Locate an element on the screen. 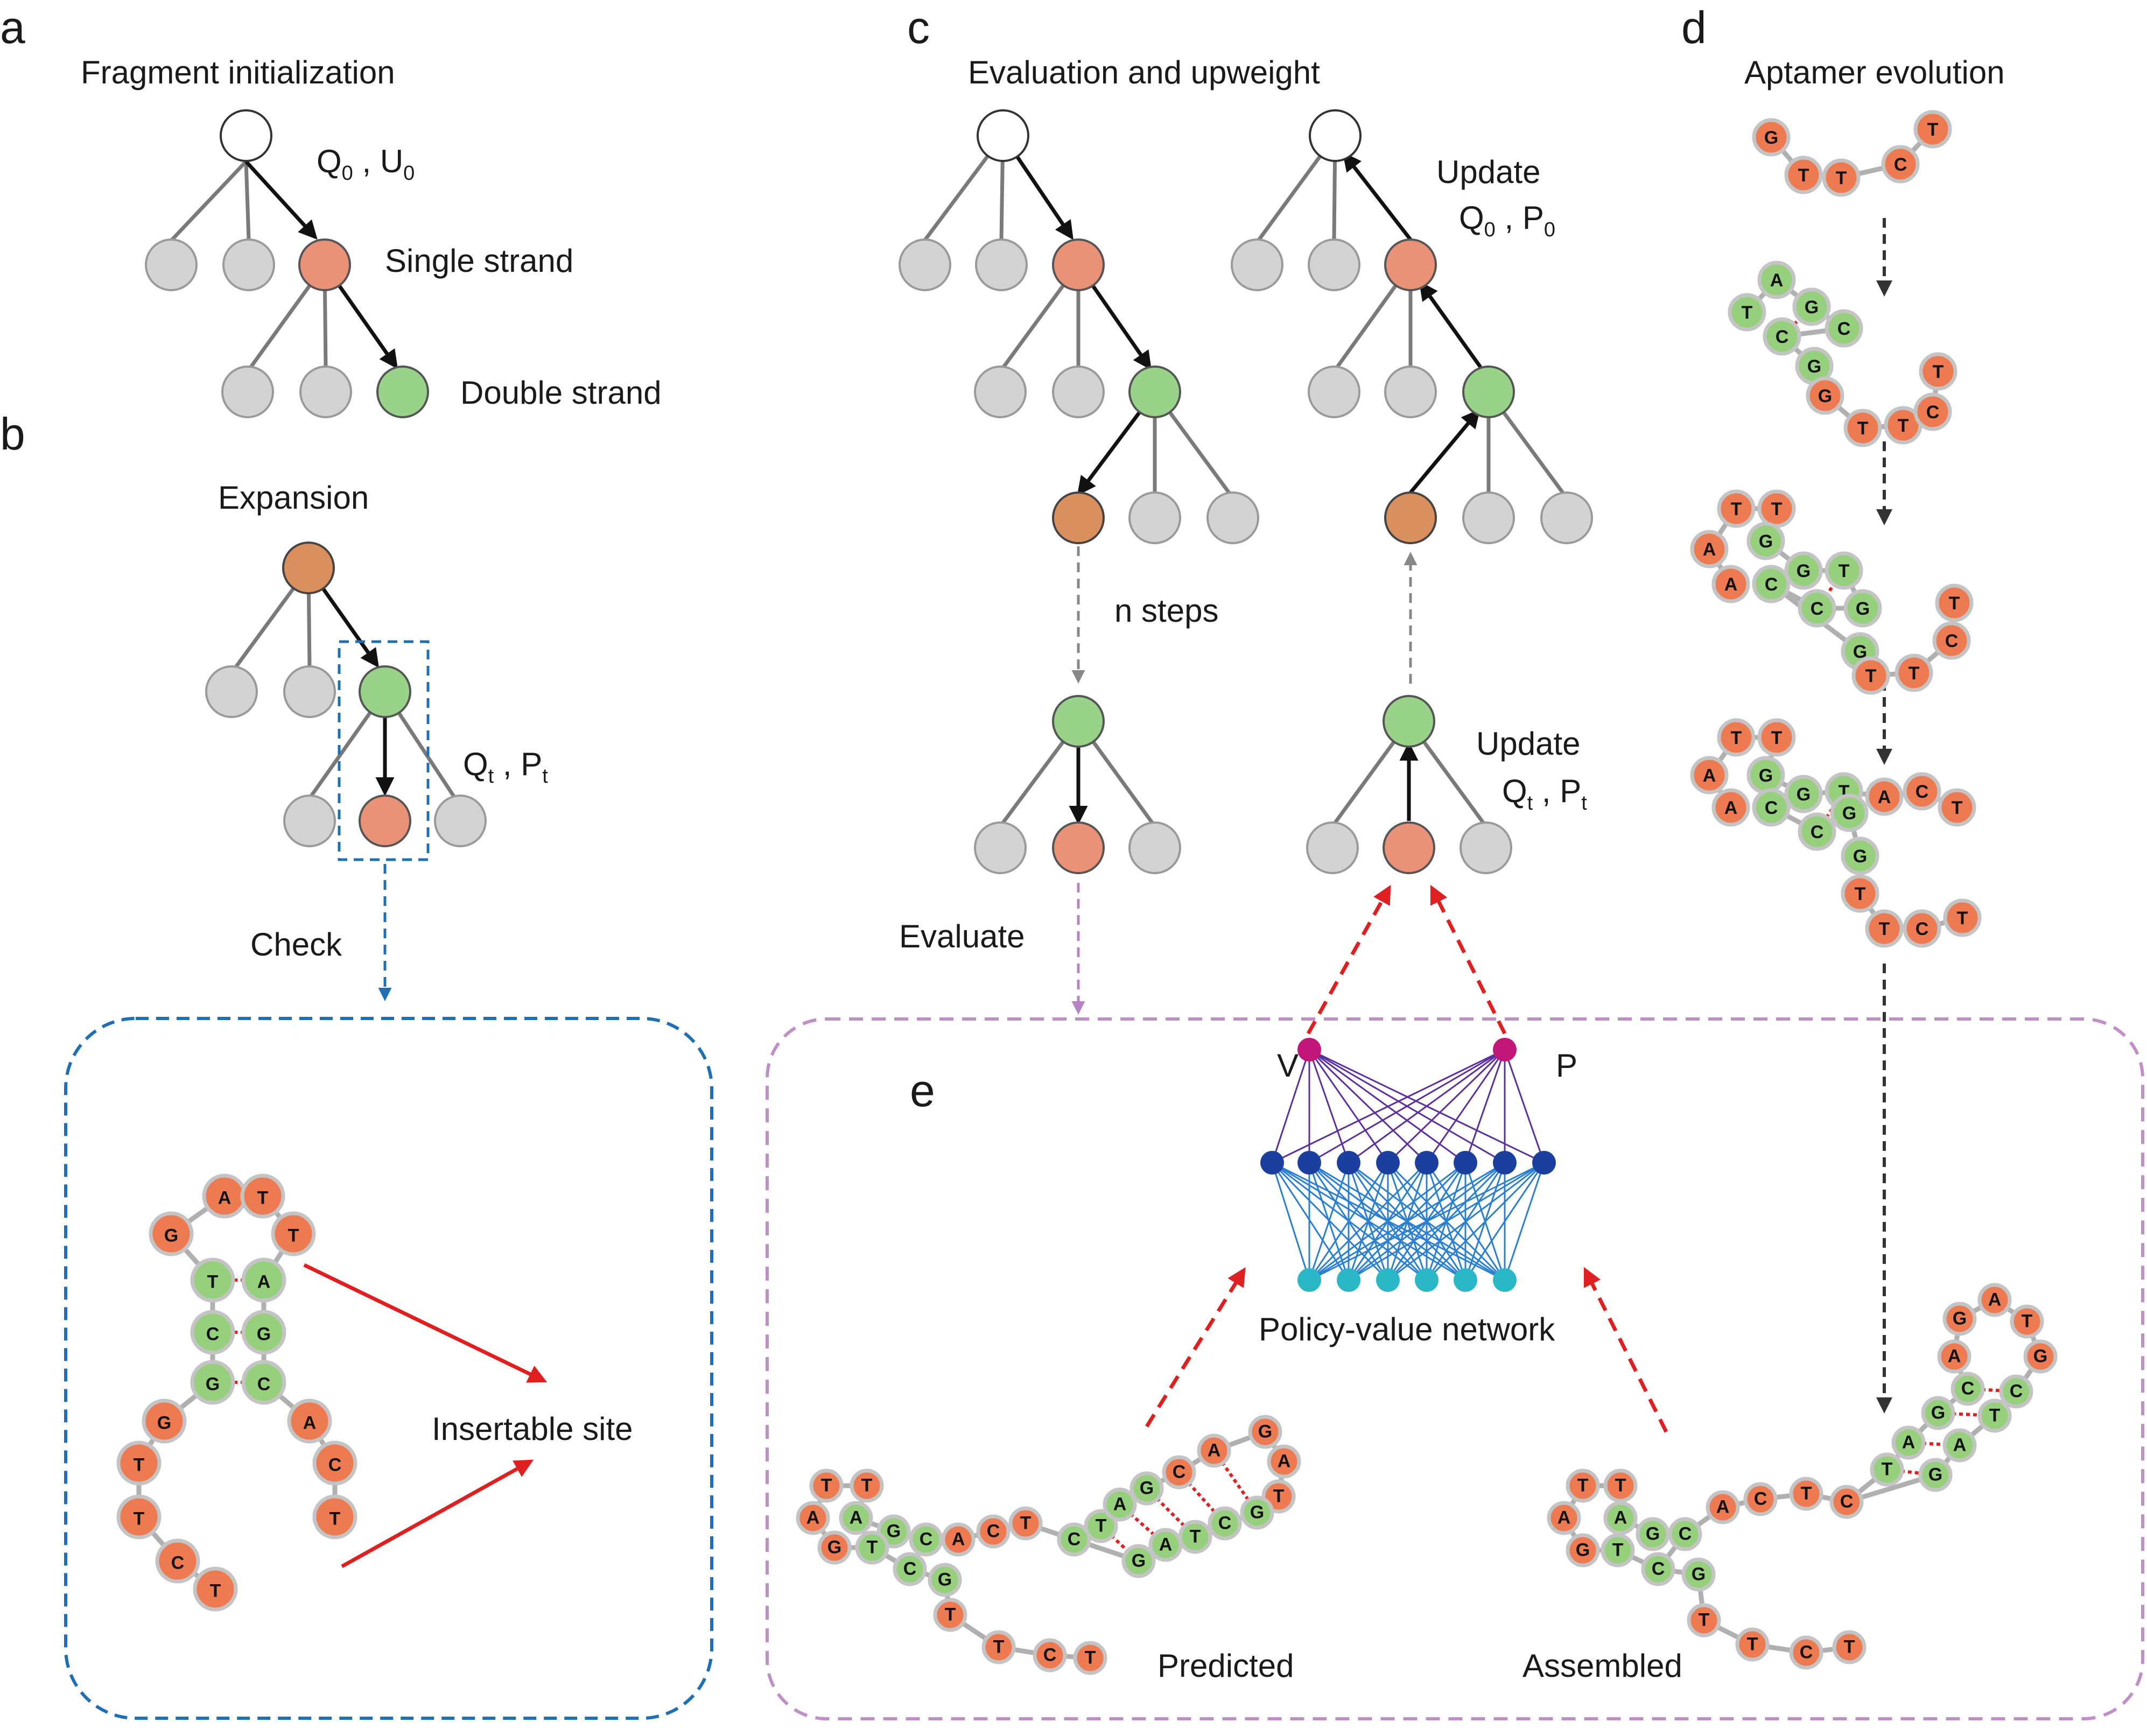 The height and width of the screenshot is (1736, 2147). b-sequence-structure: A TG TT AC GG CG AT CT TCT is located at coordinates (236, 1392).